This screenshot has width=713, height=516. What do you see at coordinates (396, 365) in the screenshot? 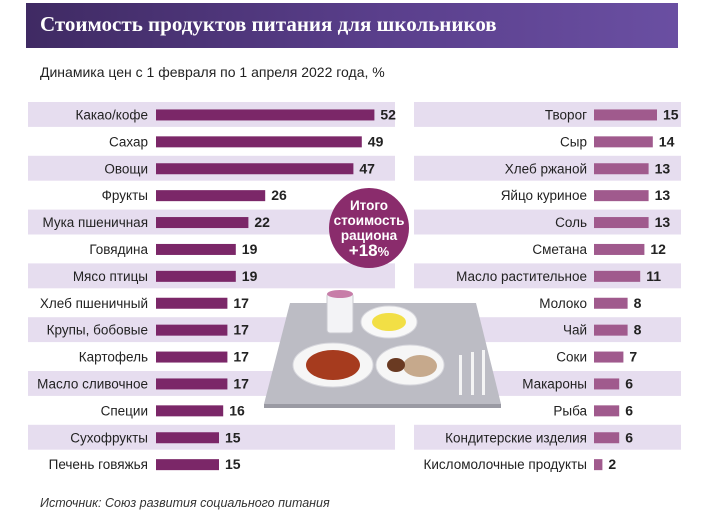
I see `cutlet-icon` at bounding box center [396, 365].